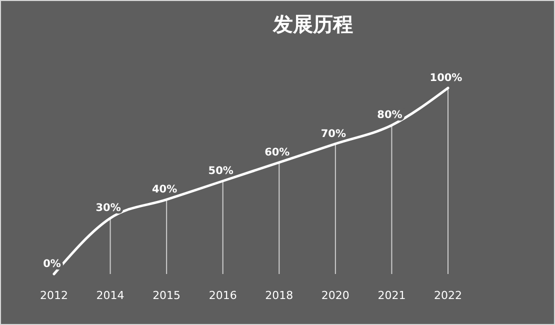 Image resolution: width=555 pixels, height=325 pixels. I want to click on data-label: 100%, so click(446, 78).